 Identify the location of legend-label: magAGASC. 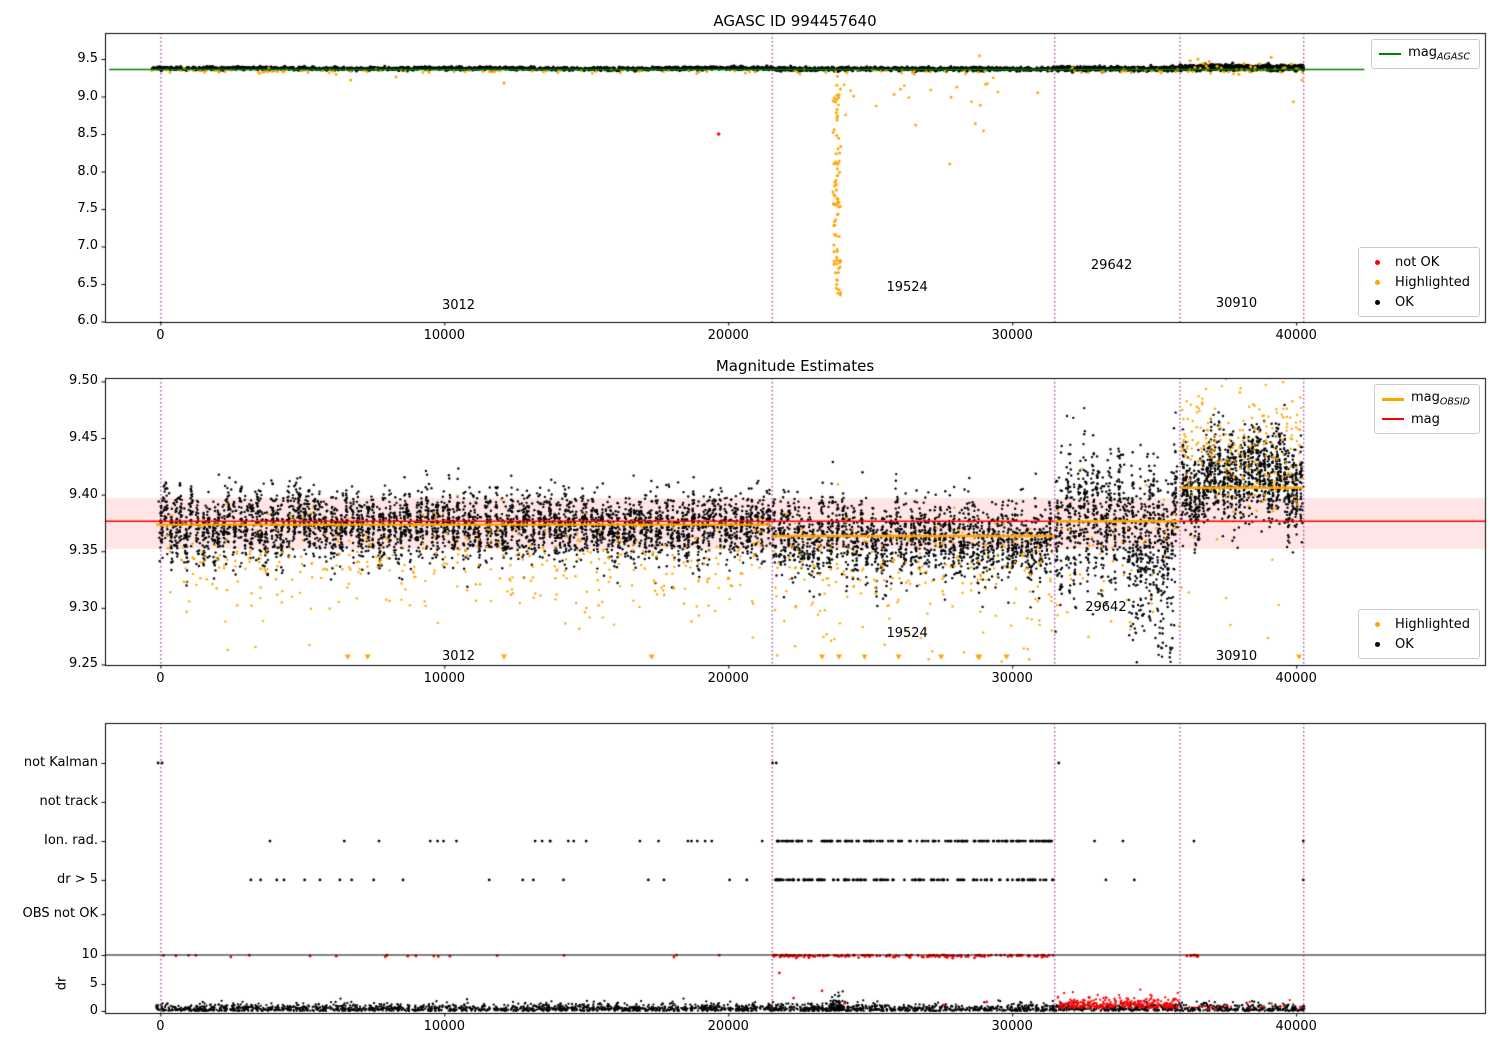
(1439, 54).